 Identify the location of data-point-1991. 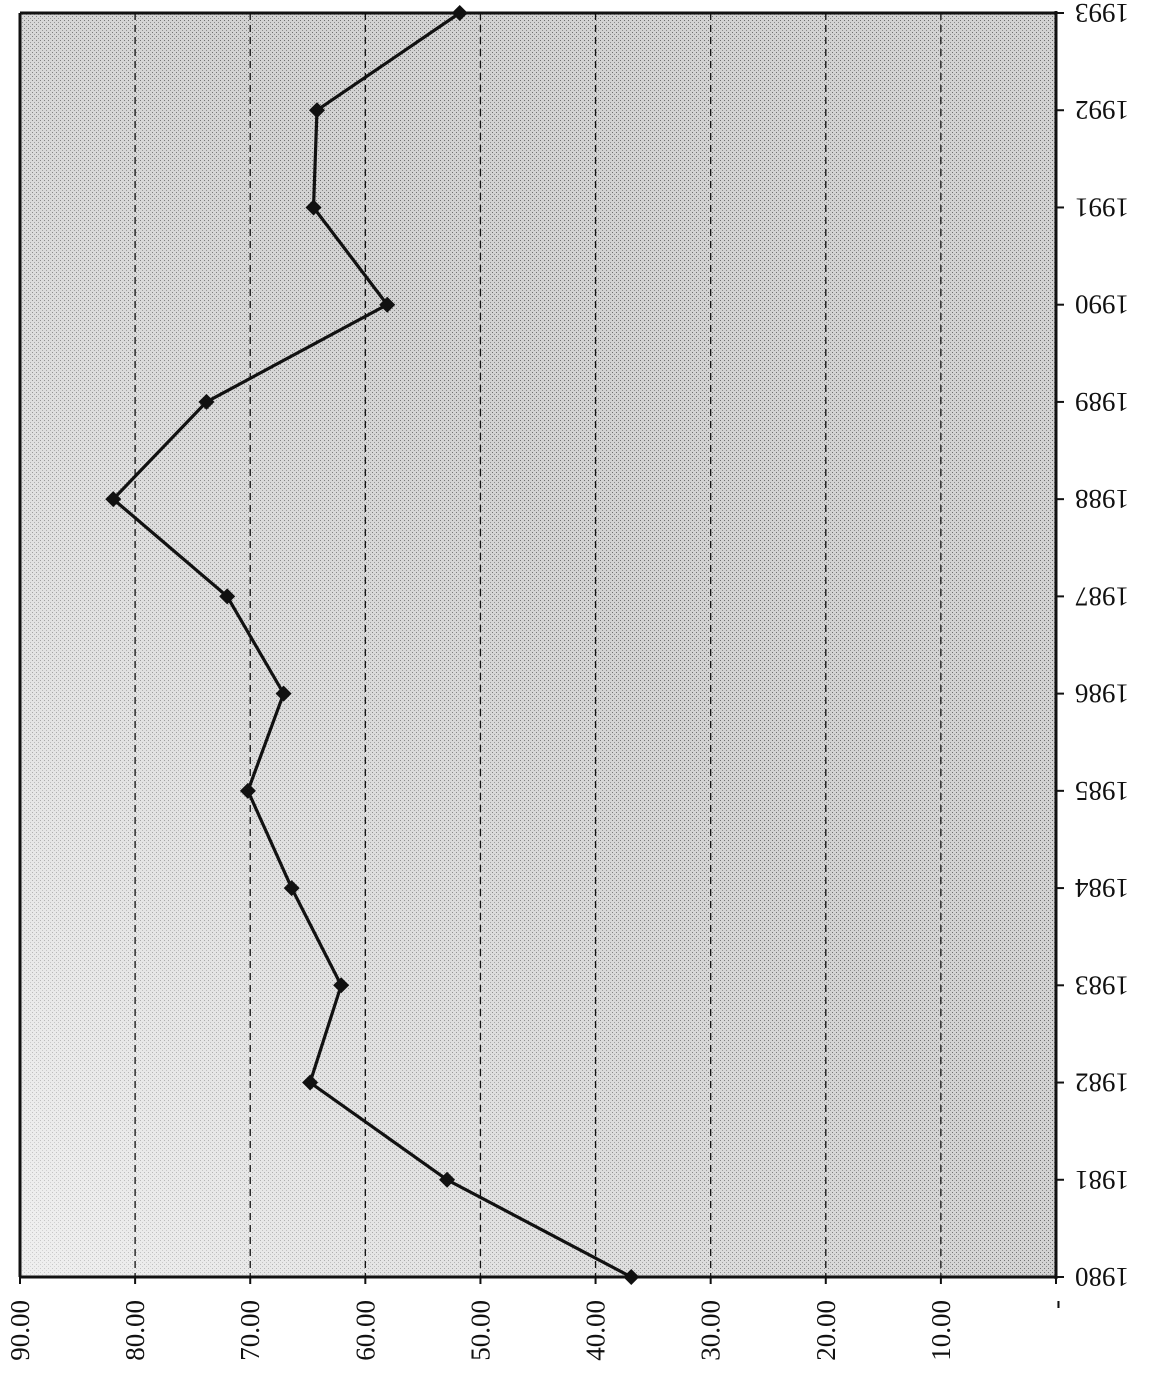
(313, 207).